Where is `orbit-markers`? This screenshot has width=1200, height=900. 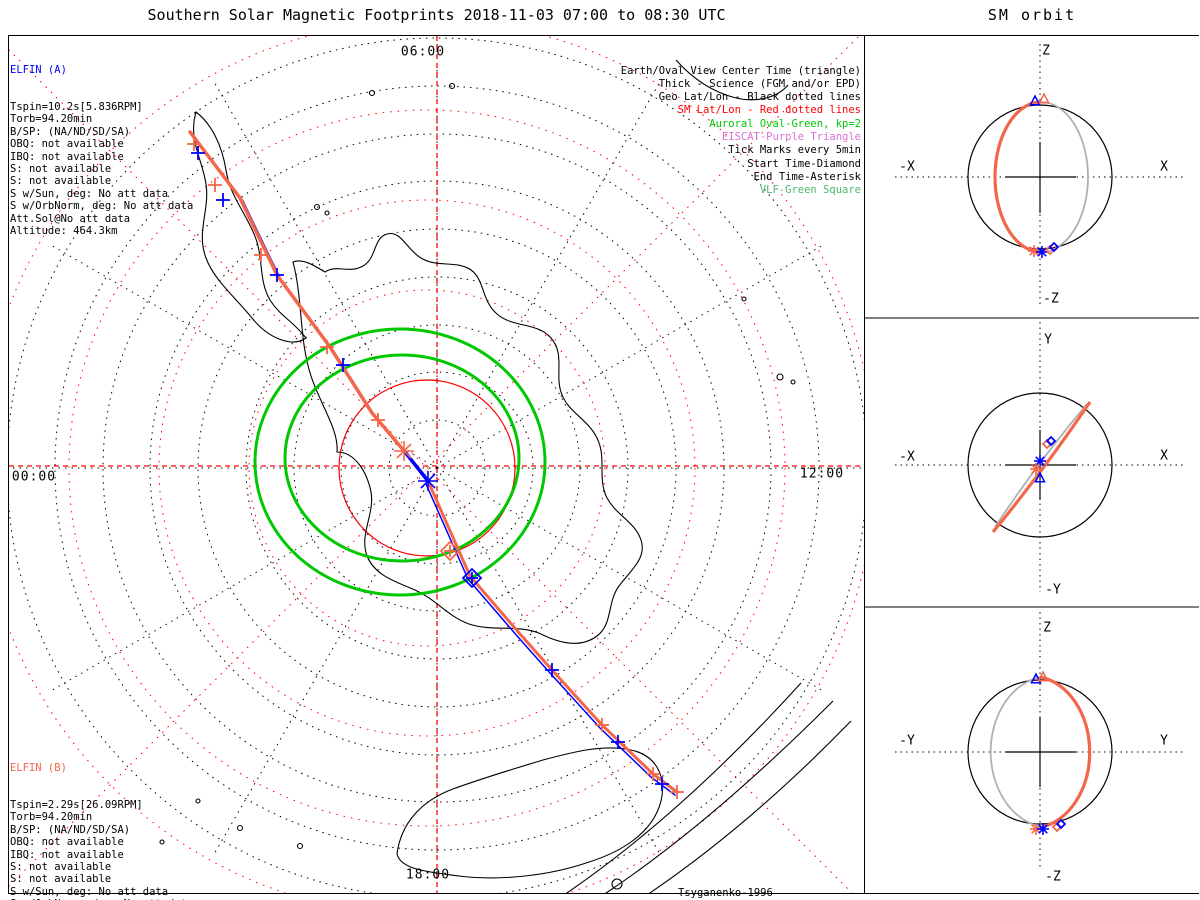 orbit-markers is located at coordinates (1047, 463).